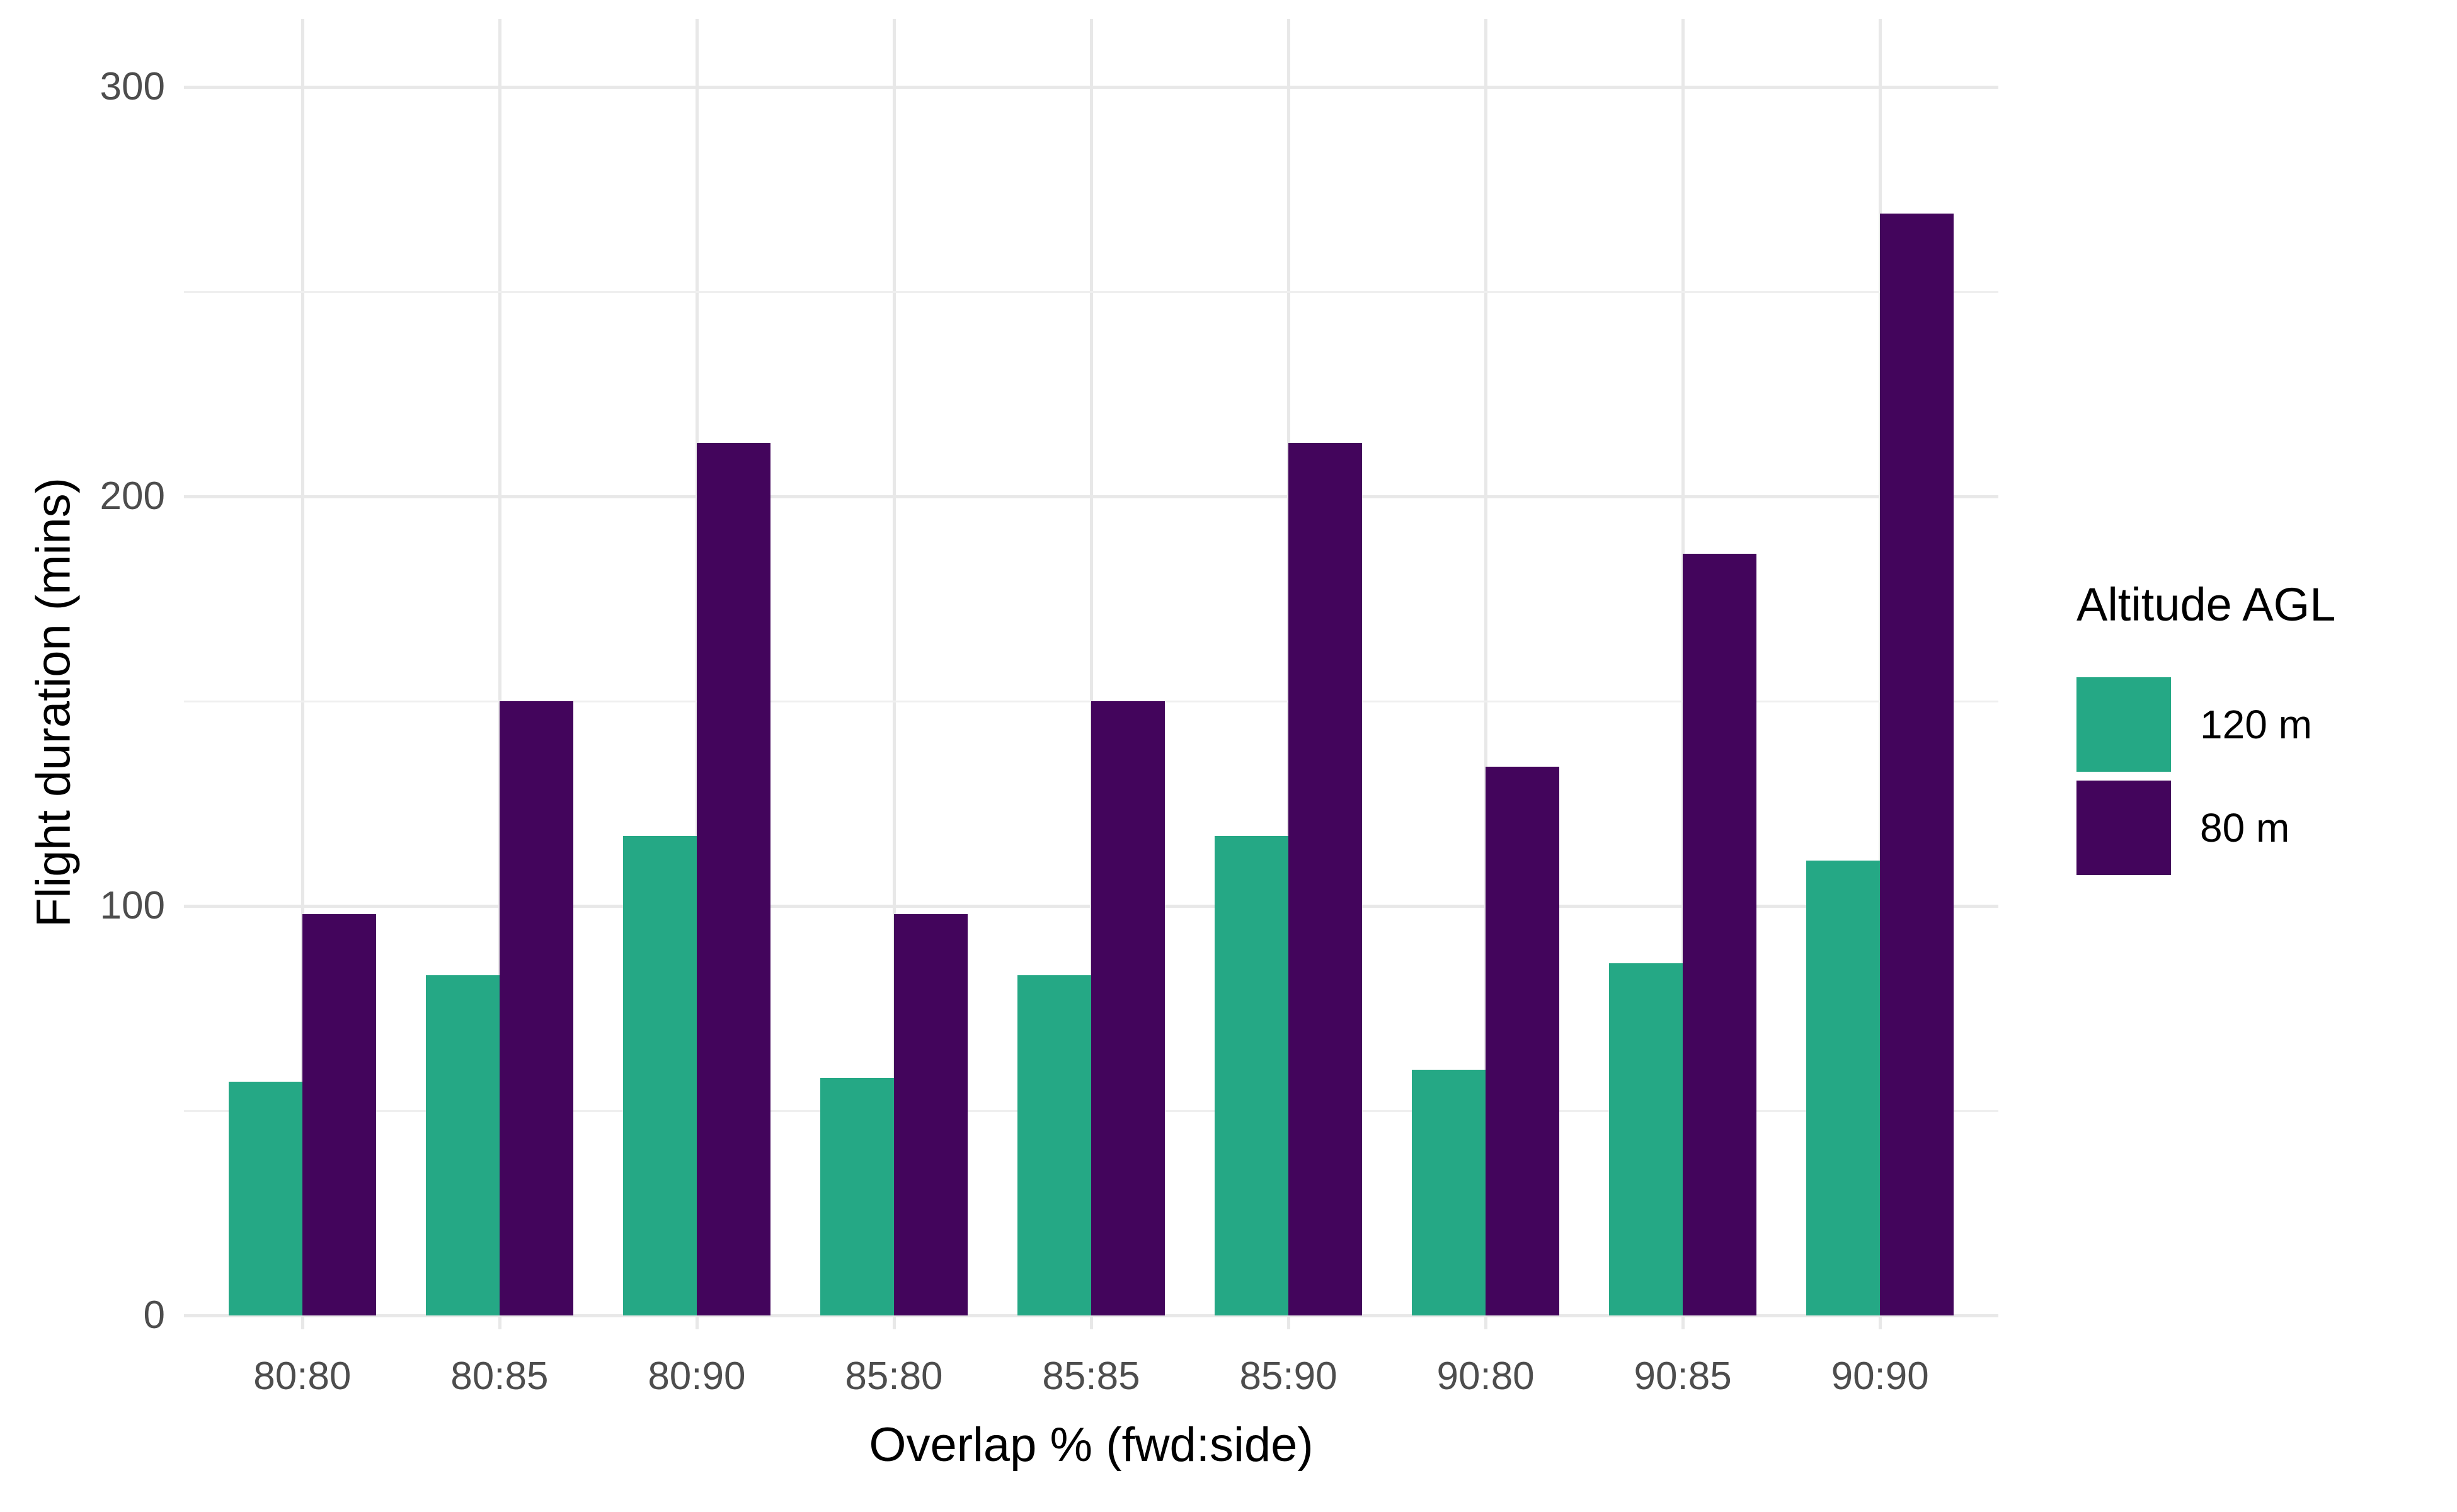  What do you see at coordinates (1523, 1041) in the screenshot?
I see `bar-90:80-80m` at bounding box center [1523, 1041].